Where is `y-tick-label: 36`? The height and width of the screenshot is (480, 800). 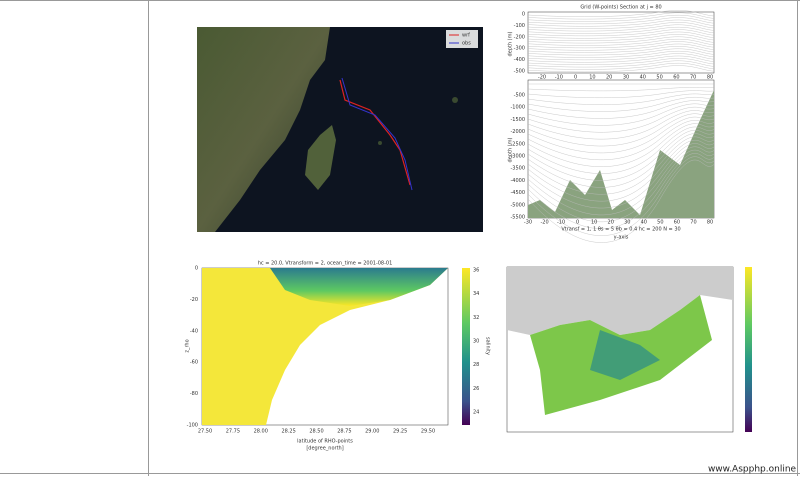 y-tick-label: 36 is located at coordinates (476, 271).